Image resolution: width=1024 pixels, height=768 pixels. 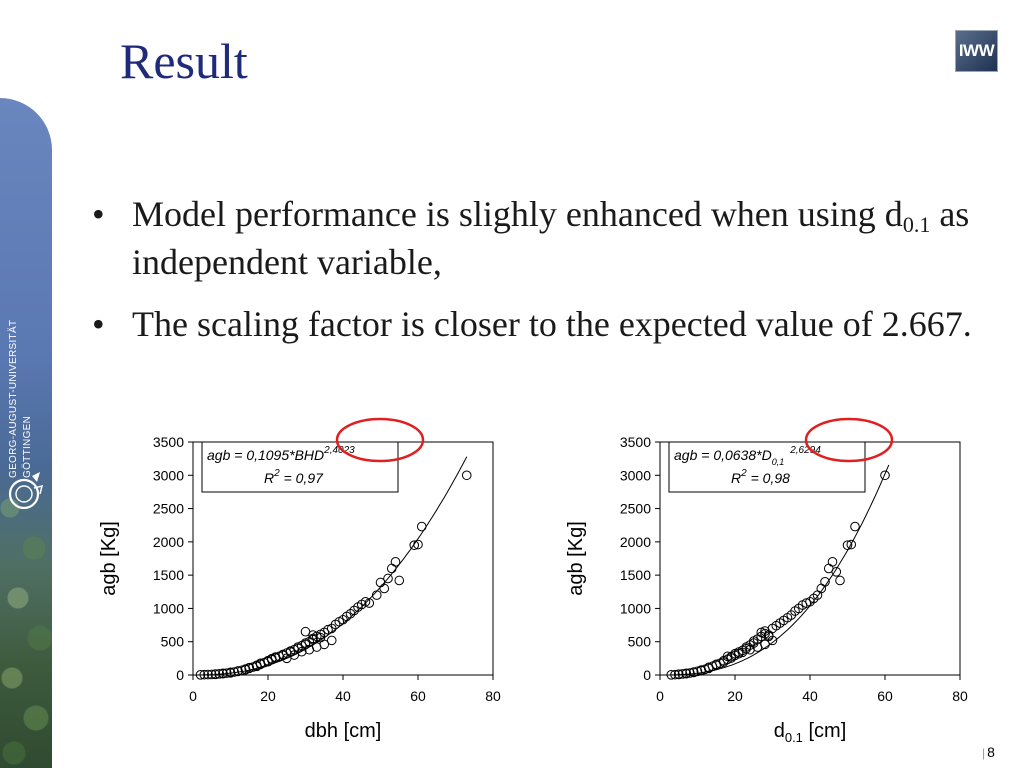 What do you see at coordinates (26, 491) in the screenshot?
I see `university-seal-icon` at bounding box center [26, 491].